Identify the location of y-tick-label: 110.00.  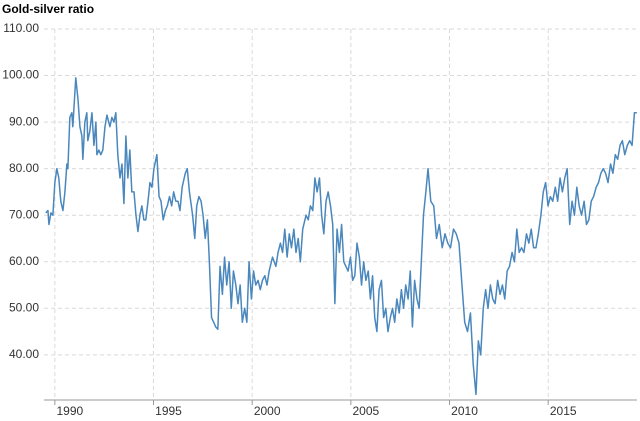
(21, 28).